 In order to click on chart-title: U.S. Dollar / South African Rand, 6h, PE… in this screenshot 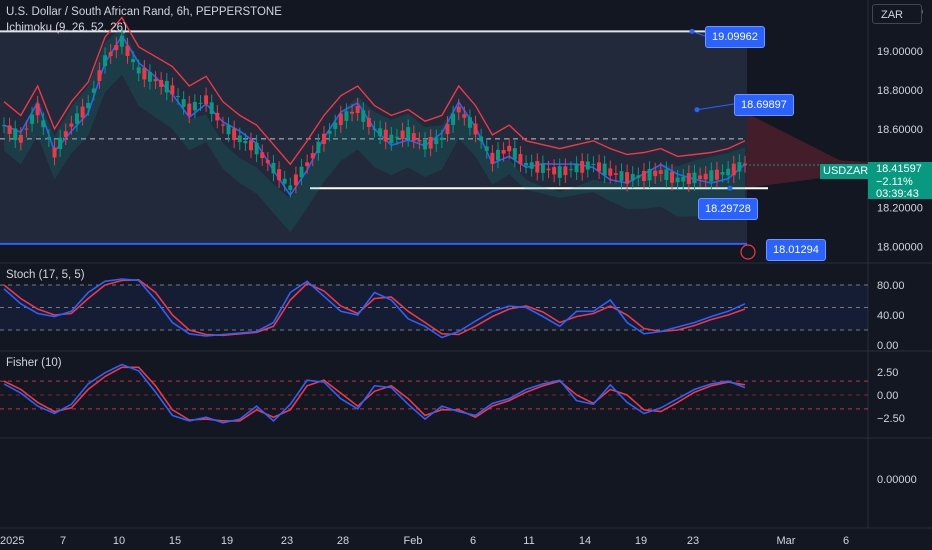, I will do `click(144, 12)`.